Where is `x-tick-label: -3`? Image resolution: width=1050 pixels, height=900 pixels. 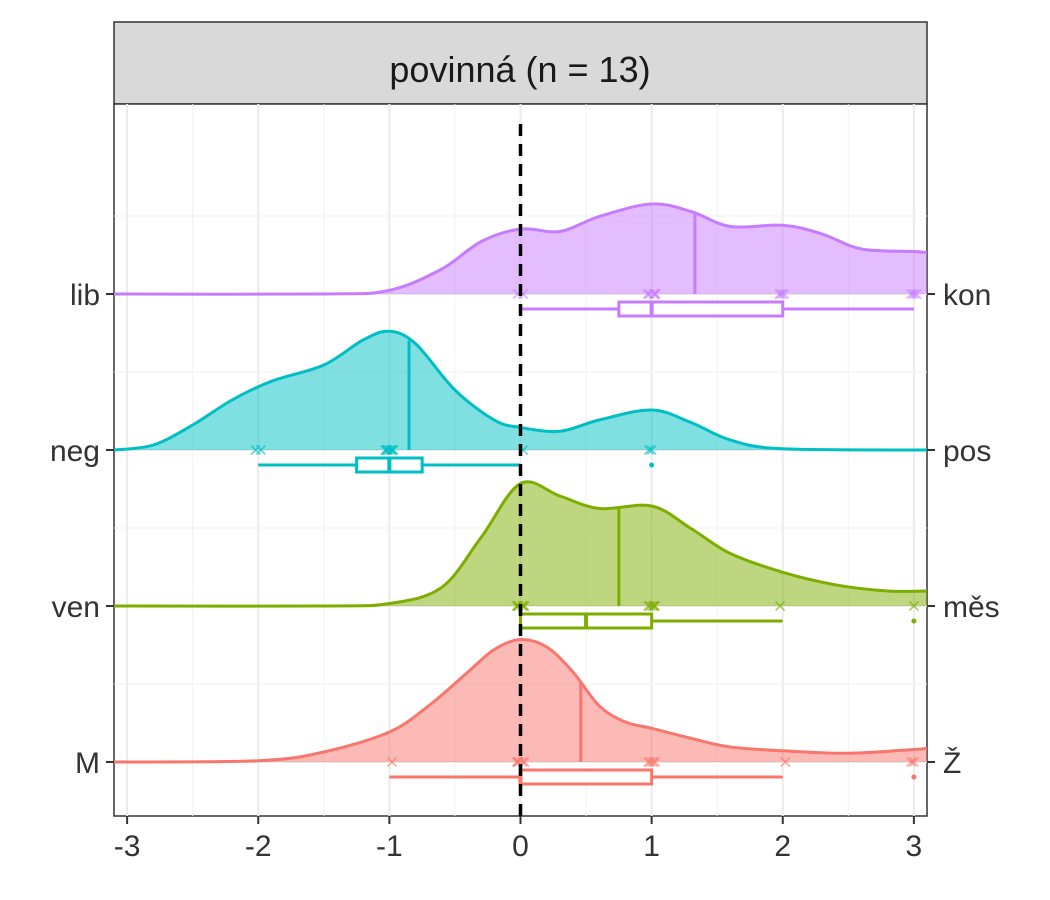
x-tick-label: -3 is located at coordinates (127, 846).